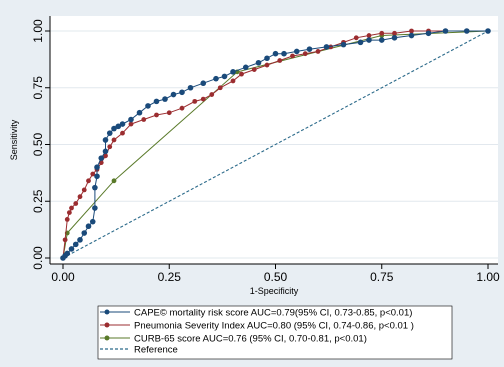  I want to click on y-axis-ticks: 0.00 0.25 0.50 0.75 1.00, so click(40, 144).